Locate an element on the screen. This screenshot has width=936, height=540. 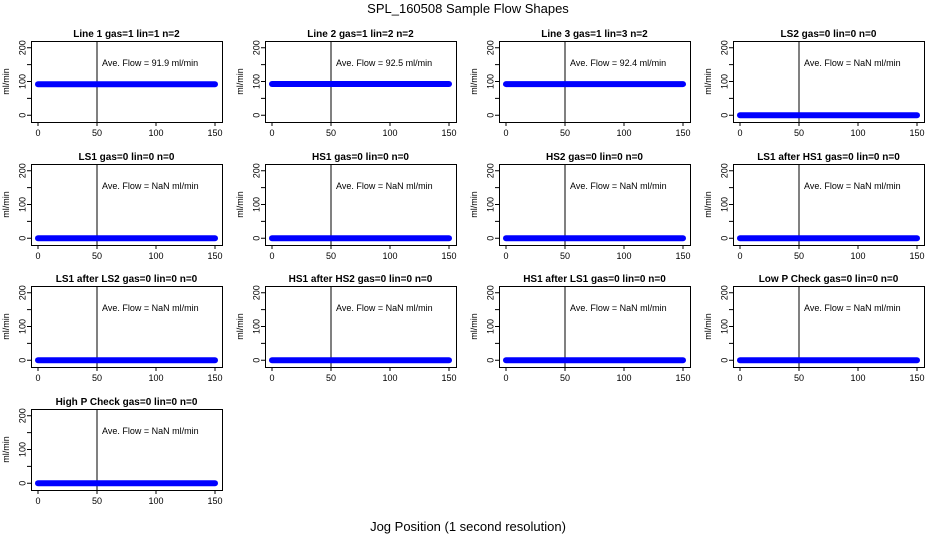
figure-title: SPL_160508 Sample Flow Shapes is located at coordinates (468, 8).